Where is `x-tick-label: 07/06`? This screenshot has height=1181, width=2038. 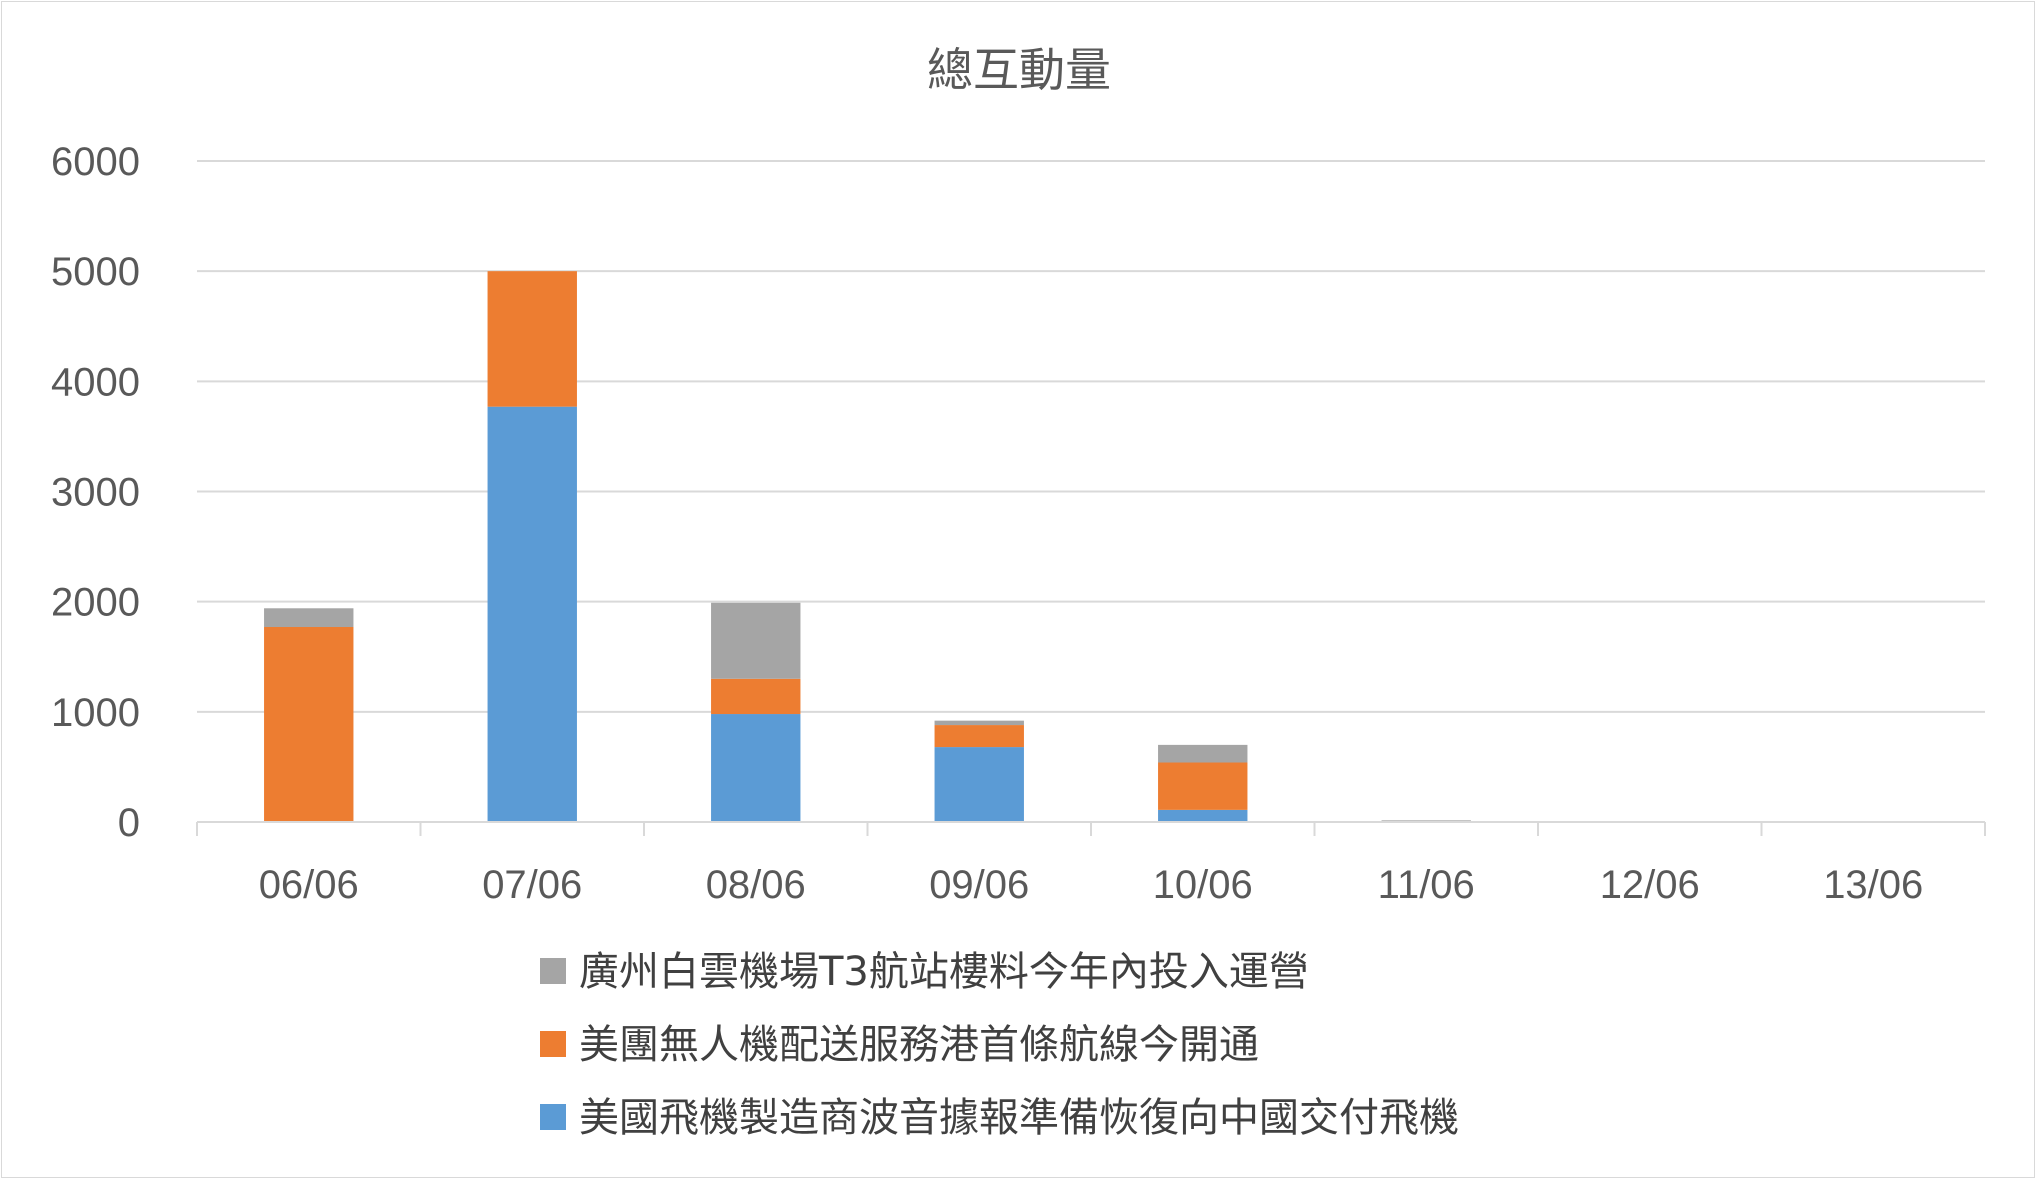 x-tick-label: 07/06 is located at coordinates (532, 885).